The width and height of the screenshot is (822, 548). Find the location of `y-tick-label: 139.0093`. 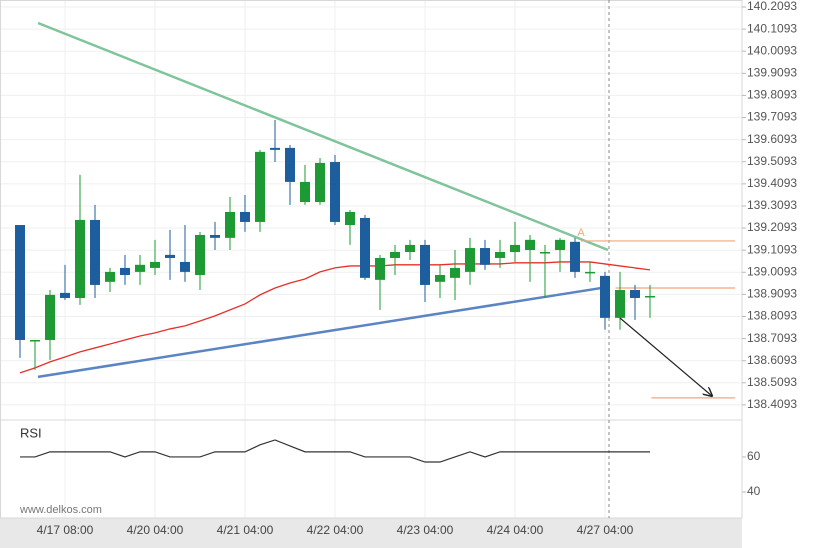

y-tick-label: 139.0093 is located at coordinates (772, 271).